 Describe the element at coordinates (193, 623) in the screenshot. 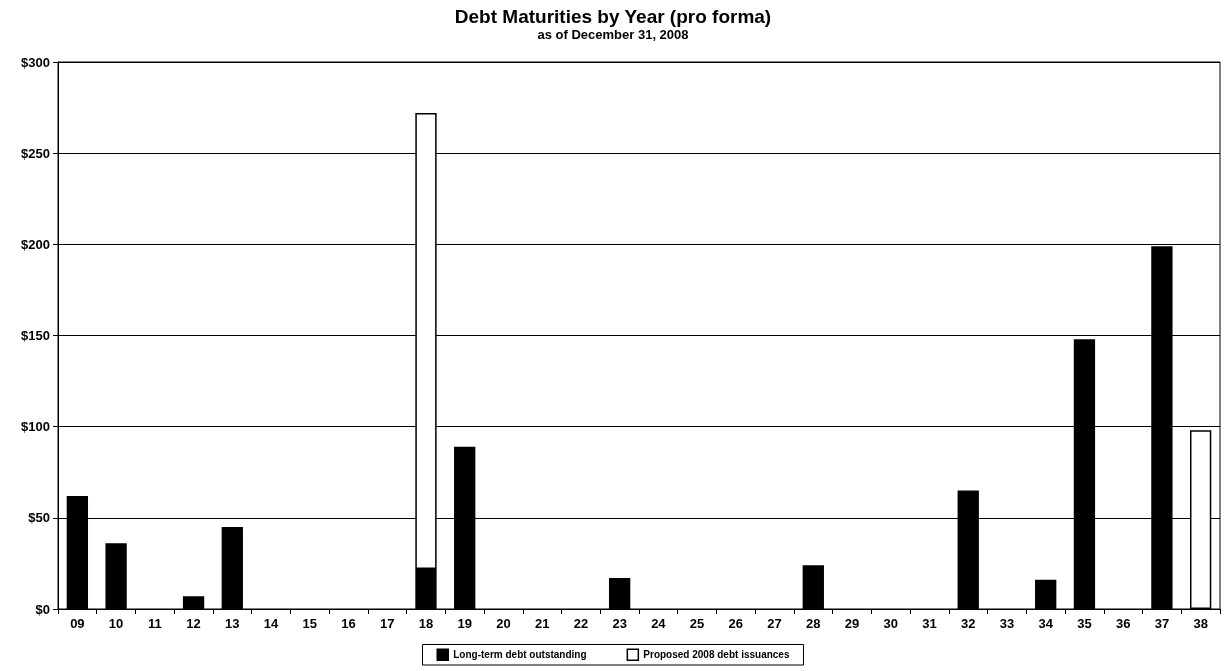

I see `x-tick-label: 12` at that location.